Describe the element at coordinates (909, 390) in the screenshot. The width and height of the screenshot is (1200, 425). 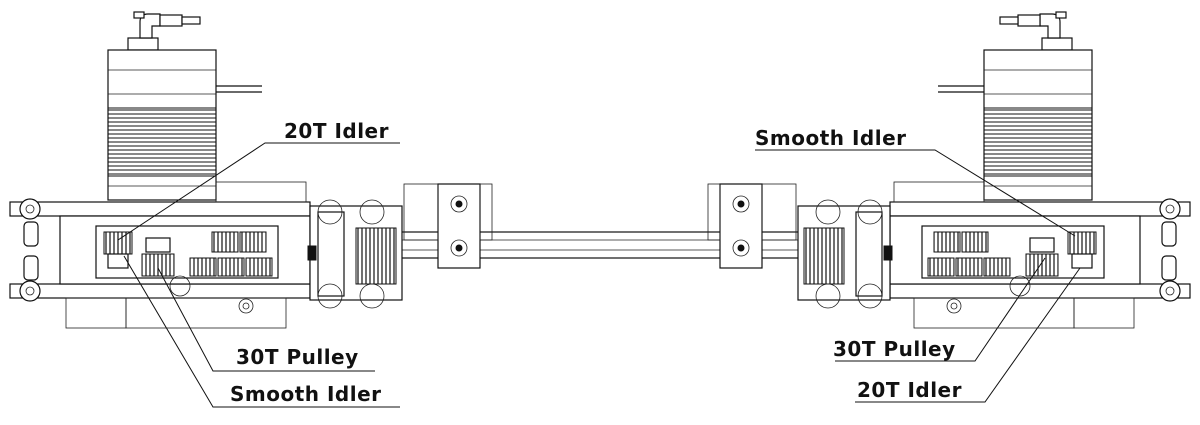
I see `label-20t-idler-right: 20T Idler` at that location.